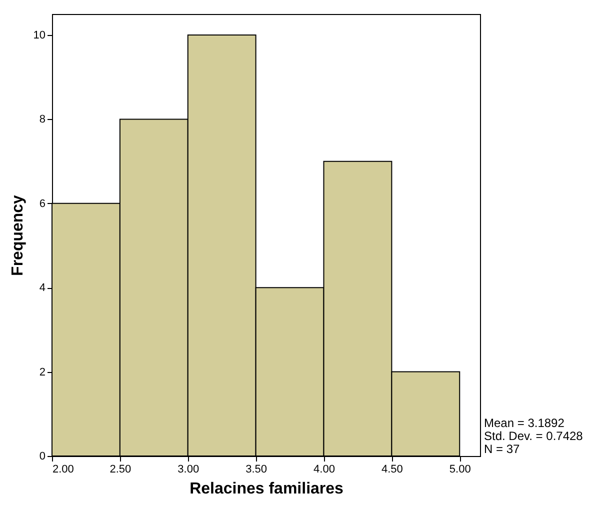 This screenshot has height=506, width=613. I want to click on y-tick-label: 0, so click(42, 456).